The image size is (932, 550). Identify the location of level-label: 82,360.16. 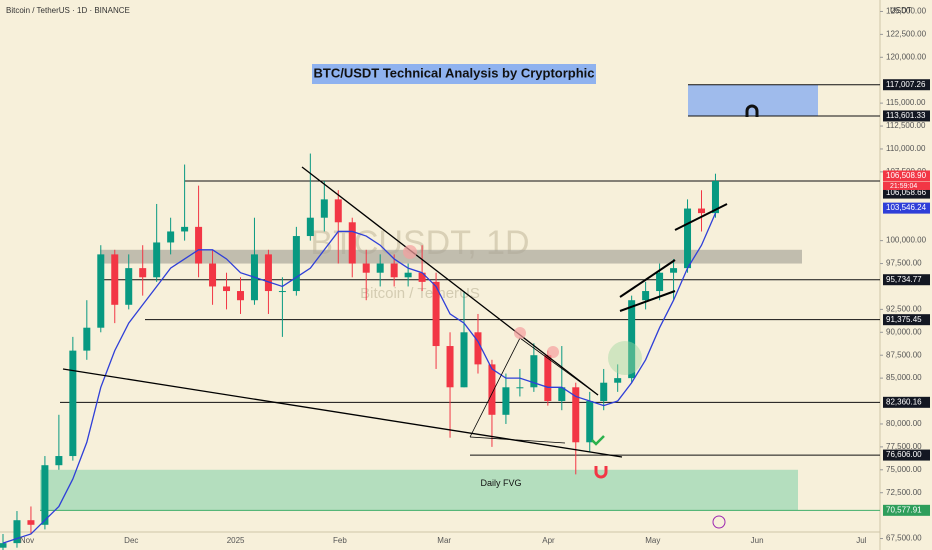
(904, 401).